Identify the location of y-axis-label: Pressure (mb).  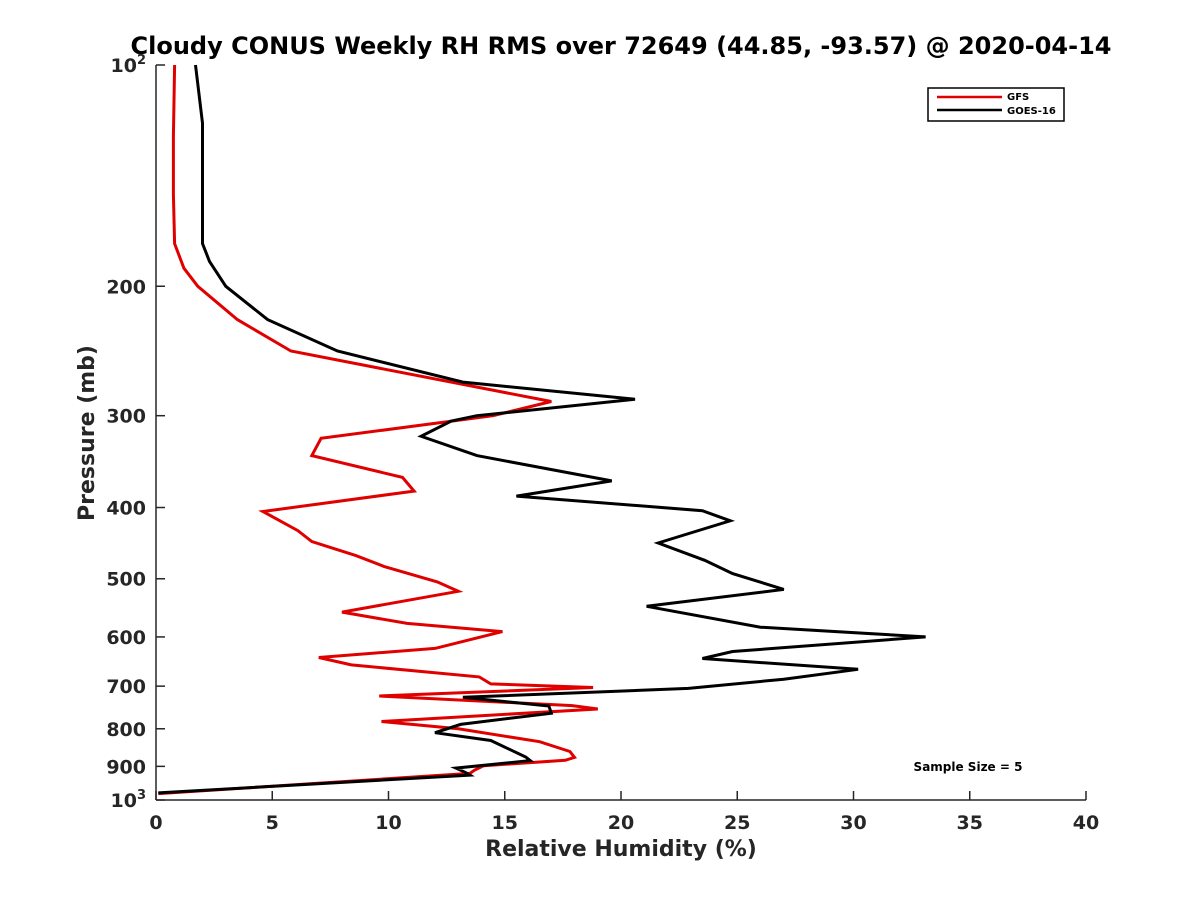
(87, 433).